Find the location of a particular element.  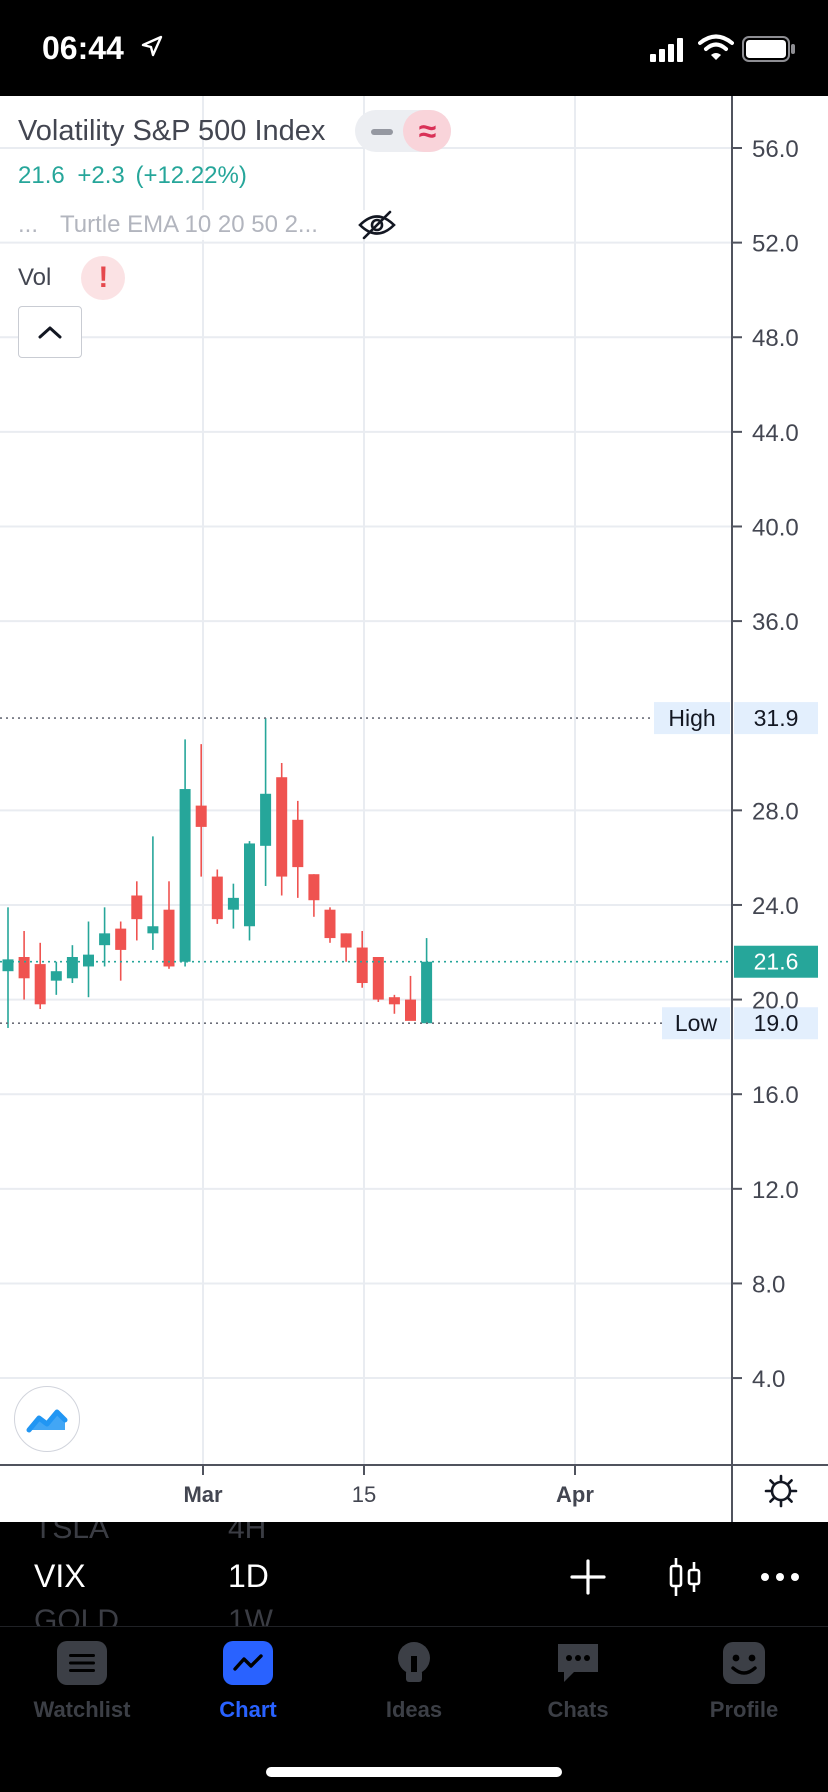

home-indicator is located at coordinates (414, 1772).